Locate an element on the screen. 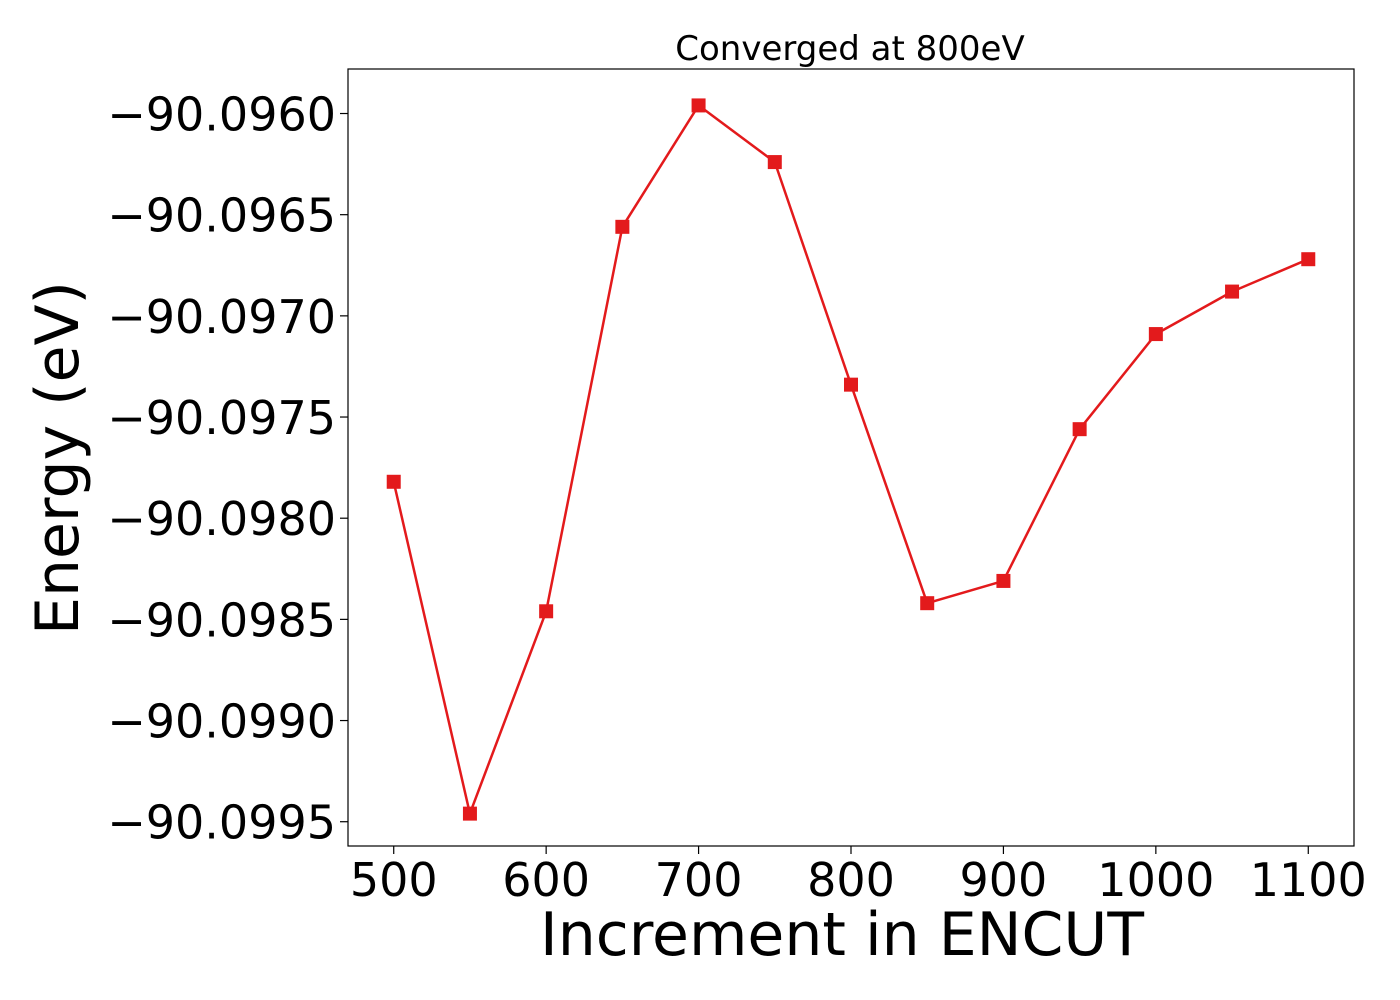 The width and height of the screenshot is (1400, 1000). y-tick-label: −90.0975 is located at coordinates (221, 418).